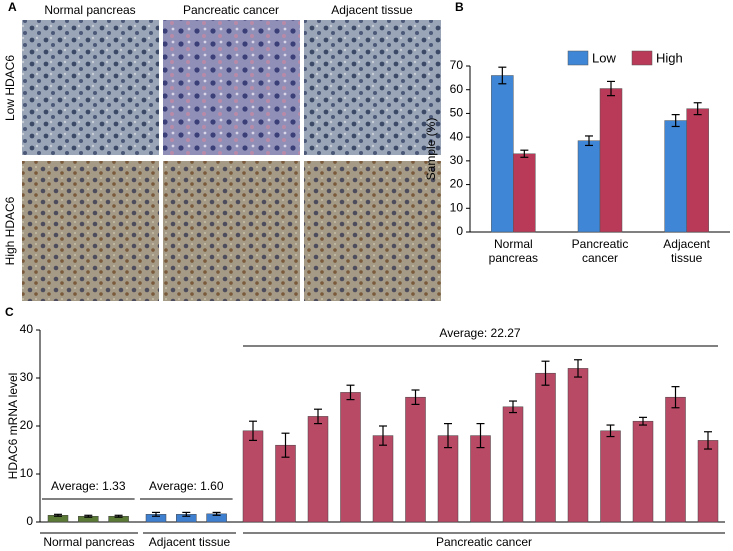 The width and height of the screenshot is (733, 551). I want to click on y-tick-label: 70, so click(457, 65).